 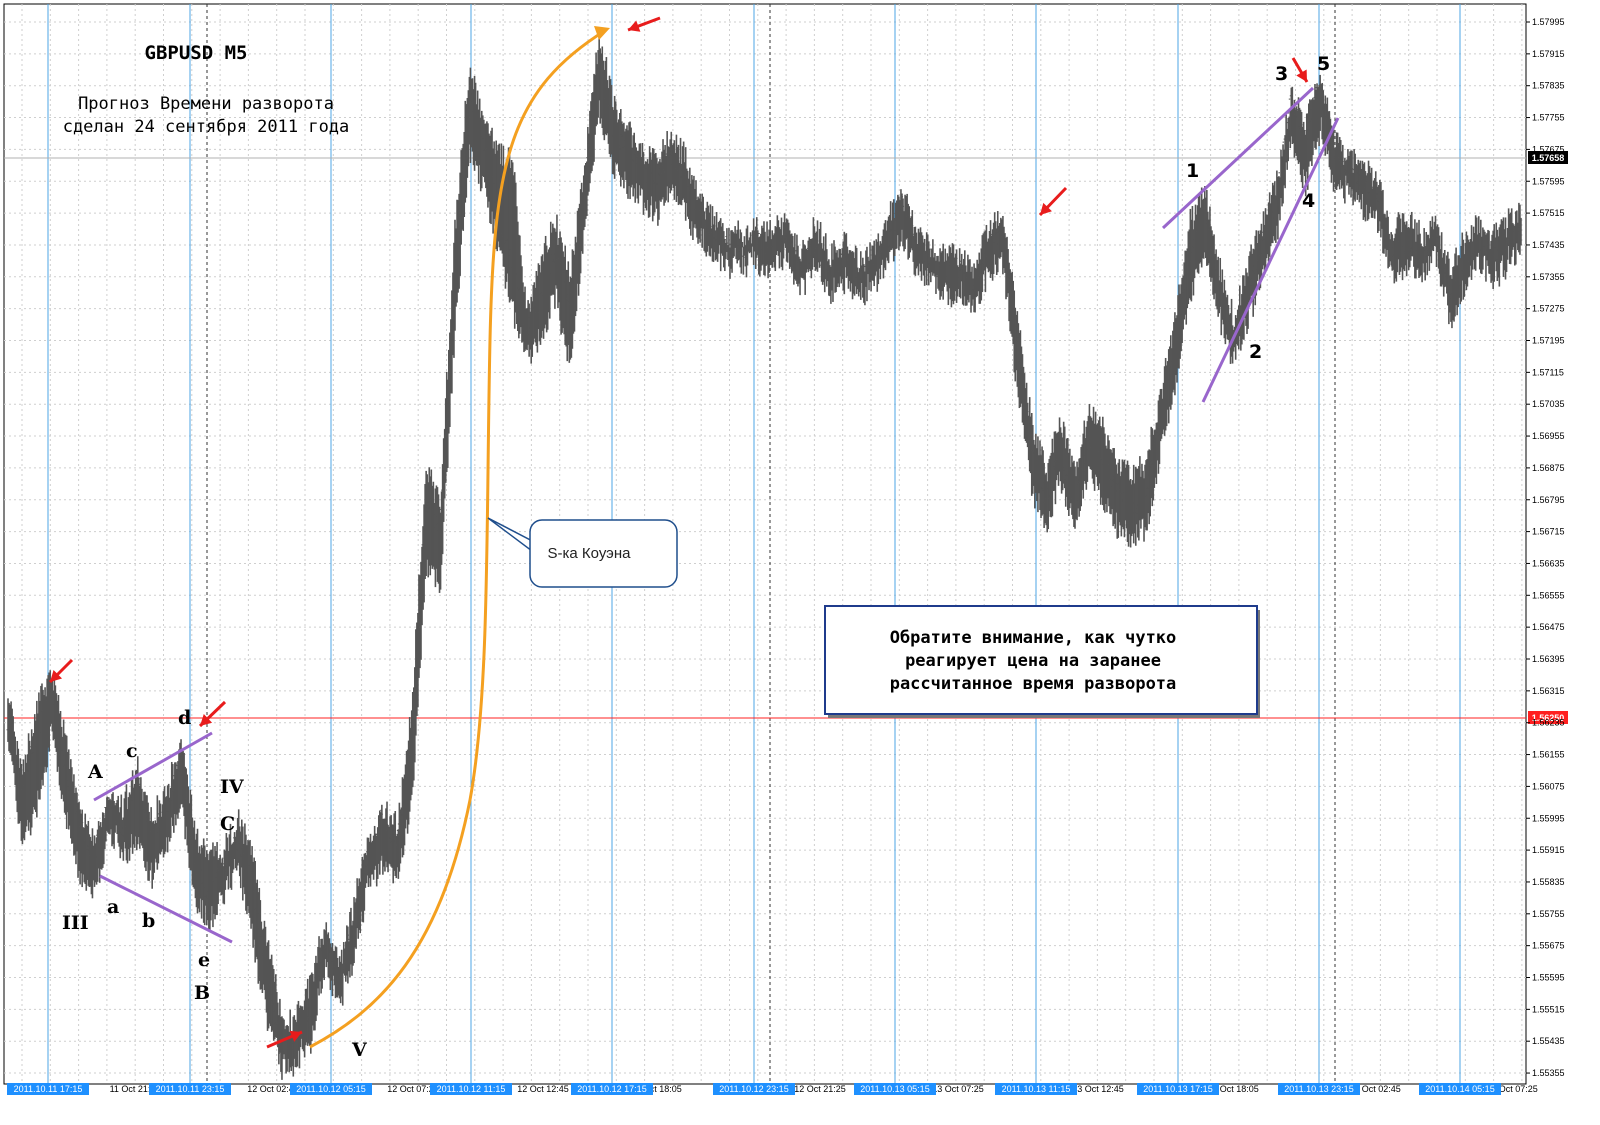 What do you see at coordinates (1548, 118) in the screenshot?
I see `y-tick-label: 1.57755` at bounding box center [1548, 118].